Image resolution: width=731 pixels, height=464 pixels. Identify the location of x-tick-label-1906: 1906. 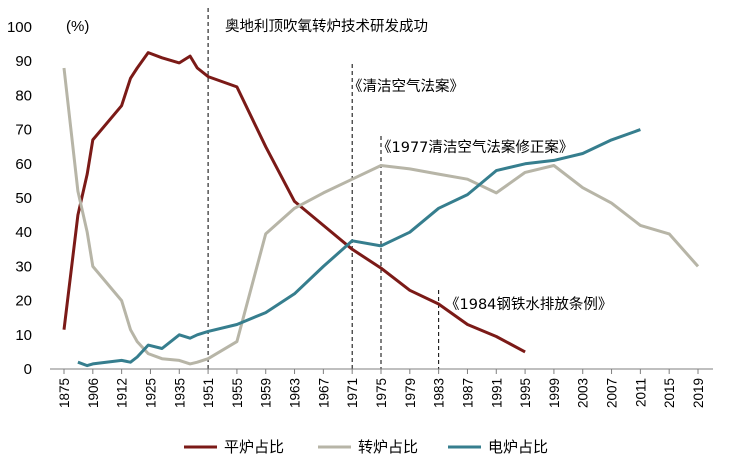
(93, 393).